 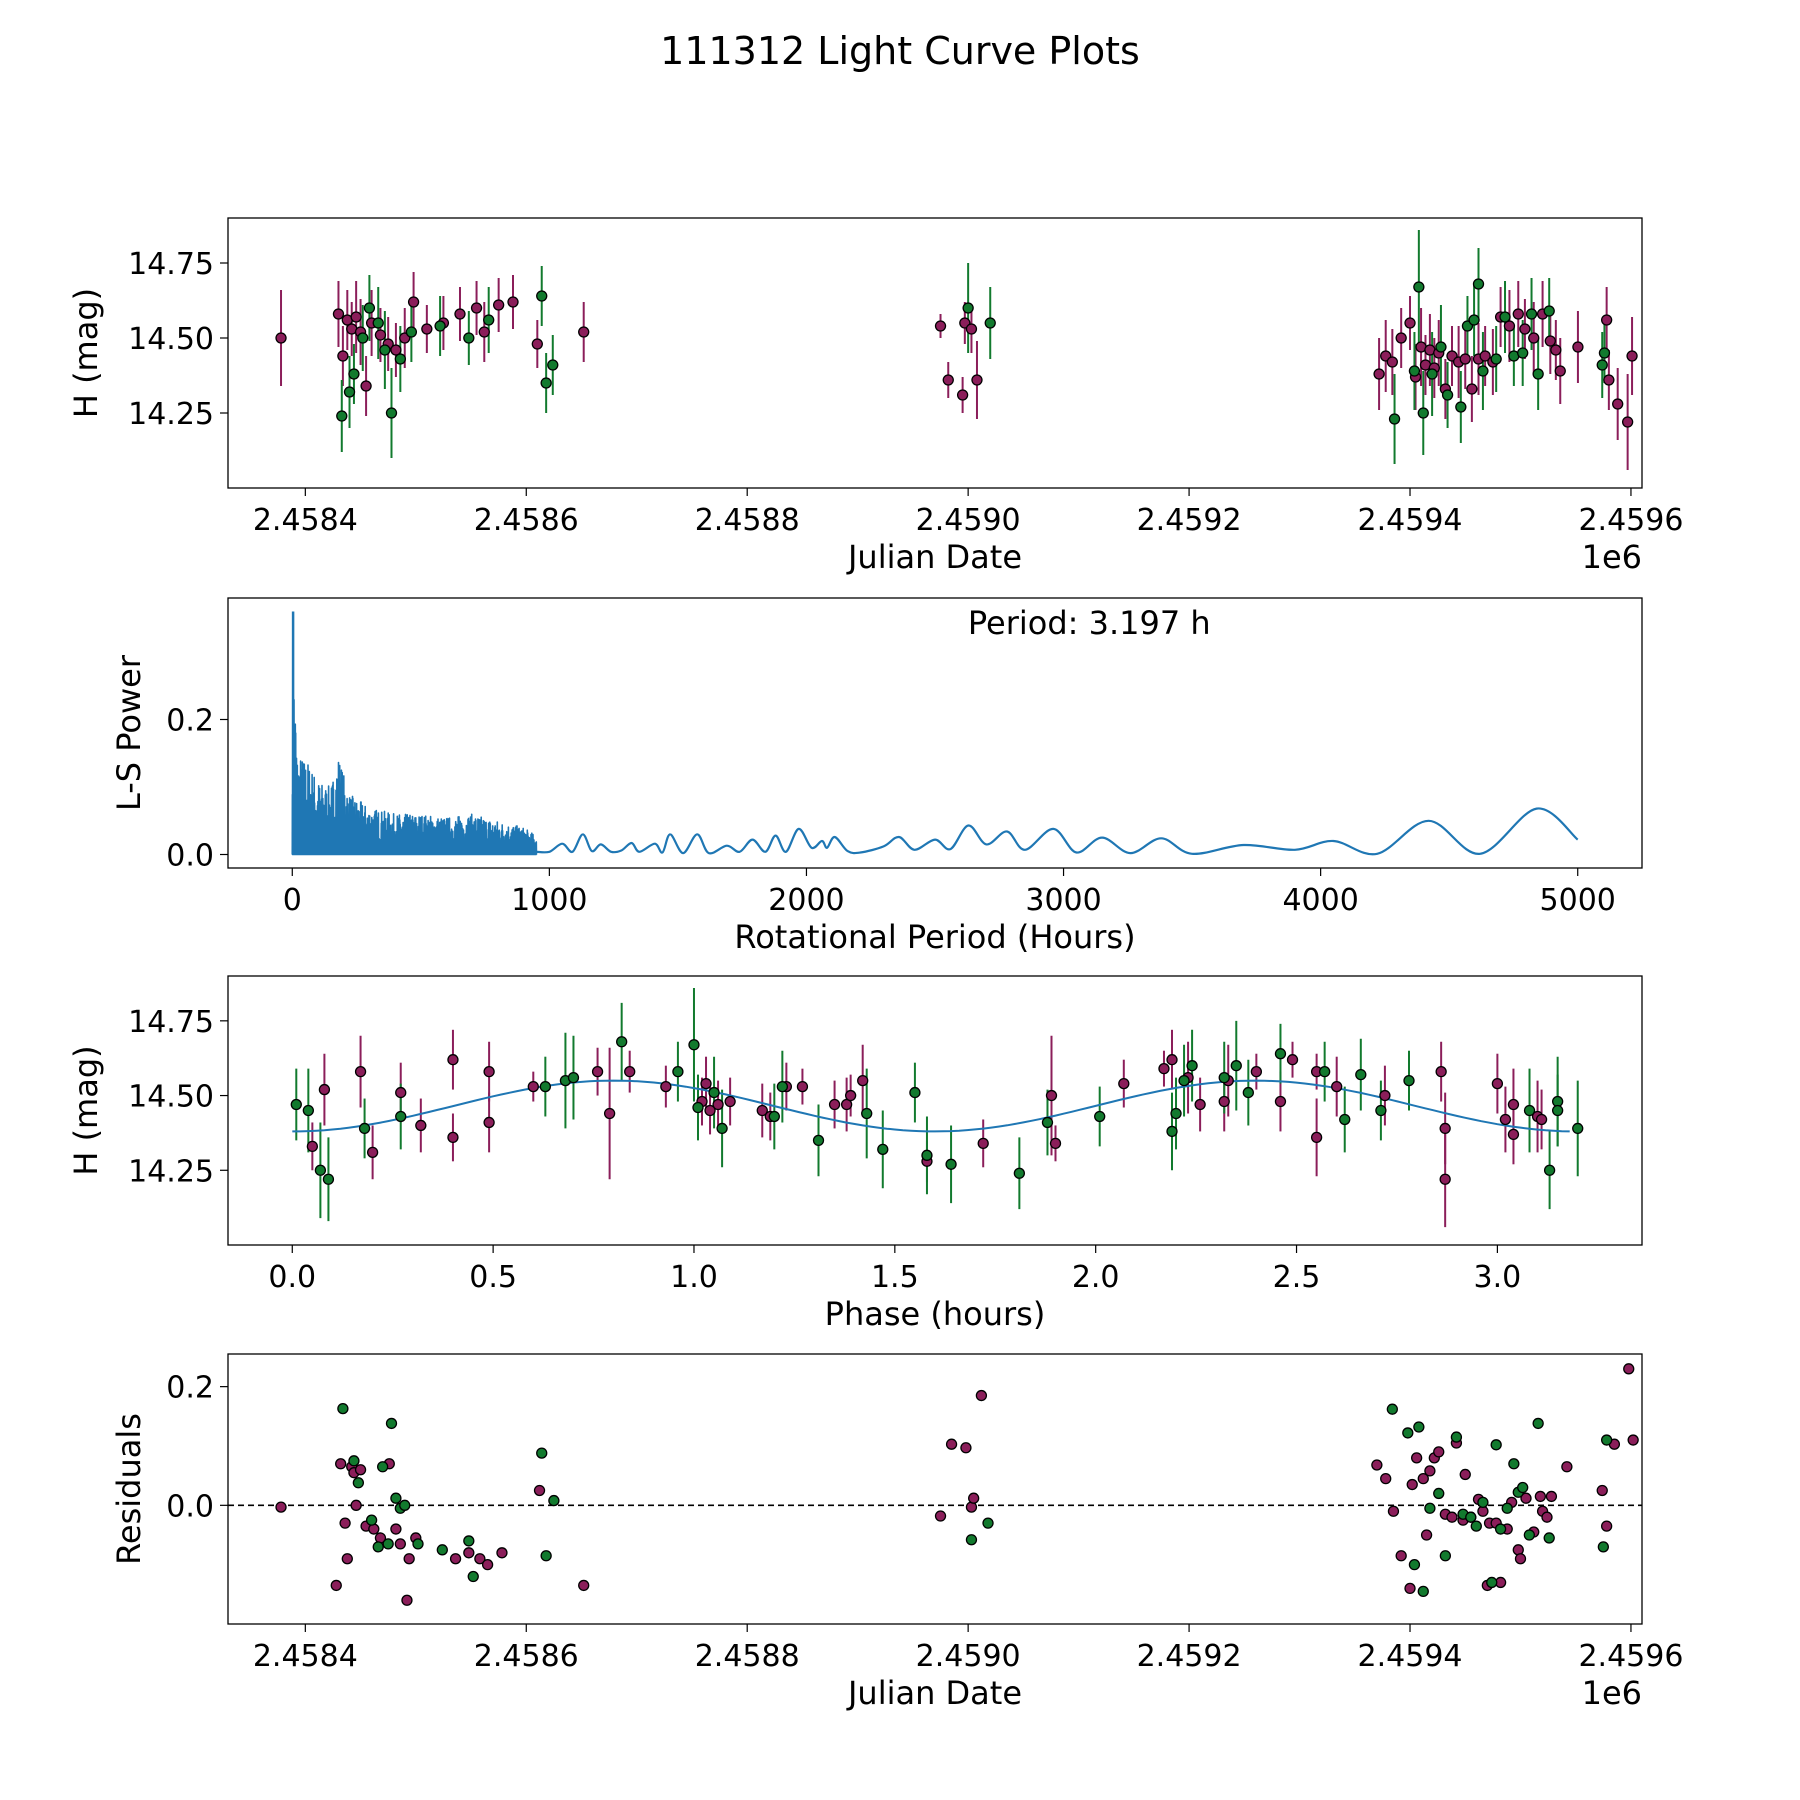 I want to click on period-annotation: Period: 3.197 h, so click(x=1089, y=623).